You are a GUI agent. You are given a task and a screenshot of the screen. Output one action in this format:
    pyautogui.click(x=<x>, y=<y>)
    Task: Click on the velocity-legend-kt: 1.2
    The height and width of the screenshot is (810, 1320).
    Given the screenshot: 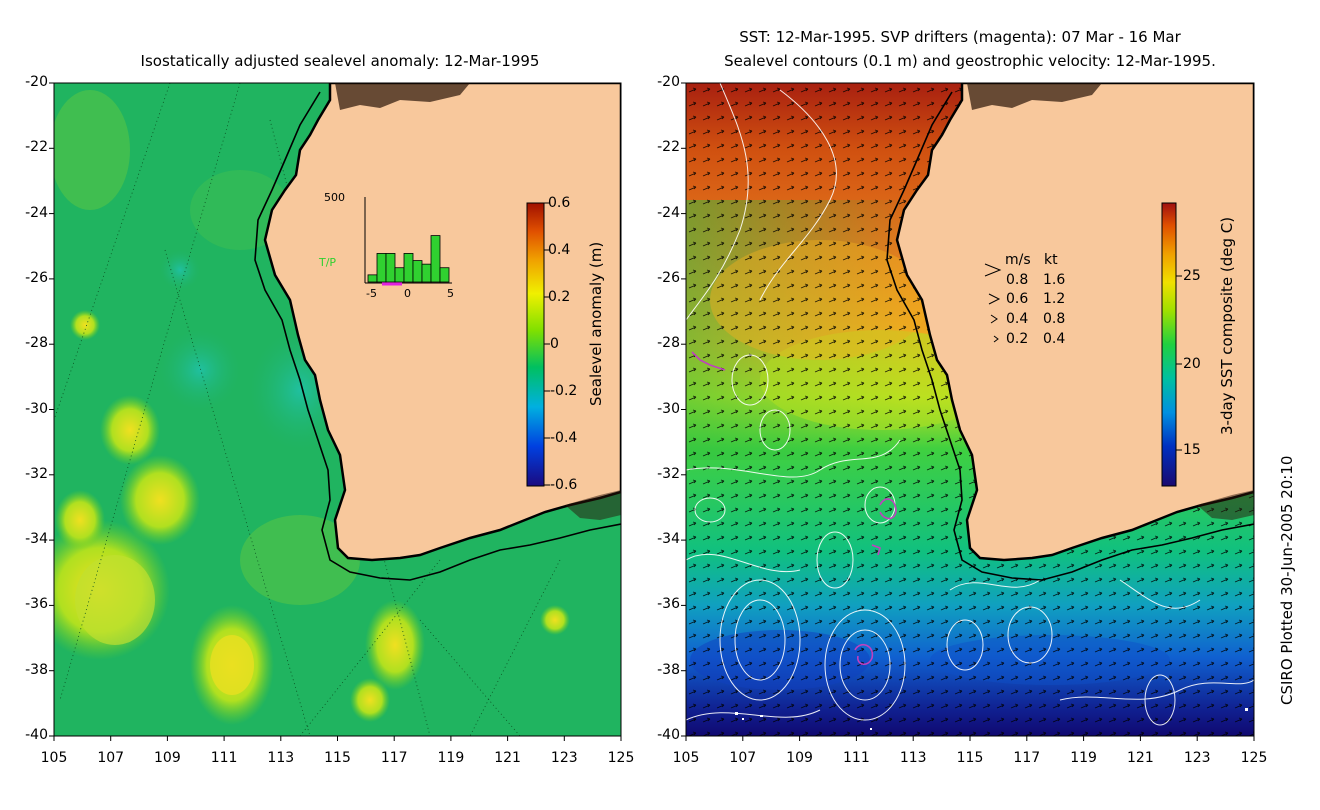 What is the action you would take?
    pyautogui.click(x=1054, y=299)
    